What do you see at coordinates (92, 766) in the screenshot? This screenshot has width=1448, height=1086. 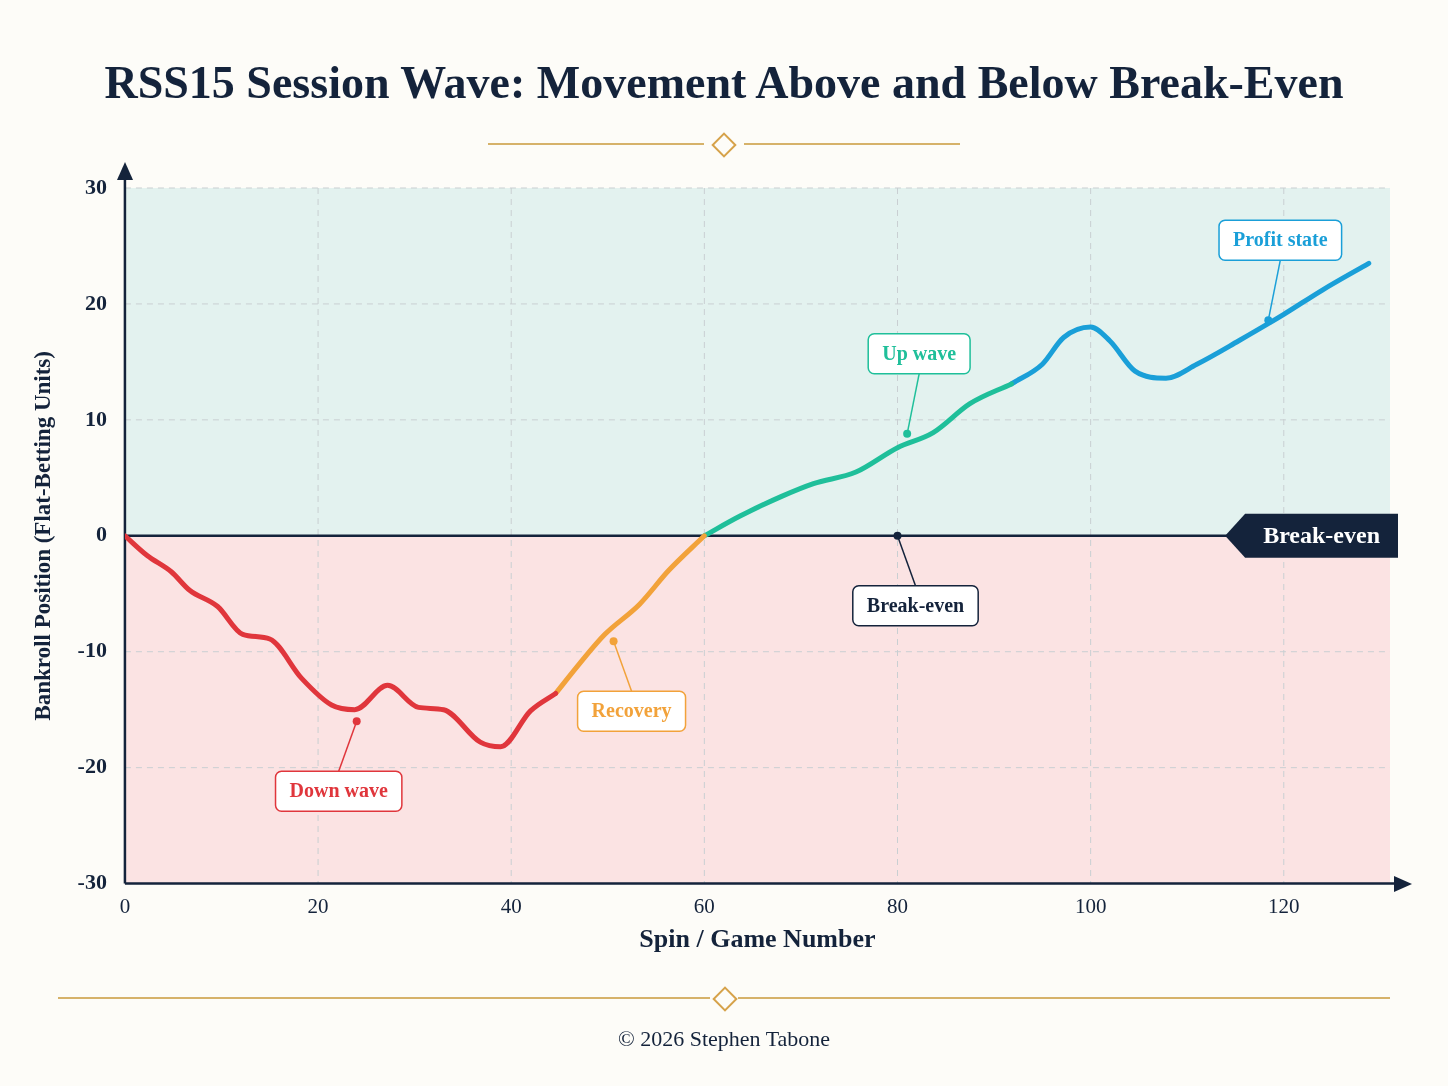 I see `y-tick-label: -20` at bounding box center [92, 766].